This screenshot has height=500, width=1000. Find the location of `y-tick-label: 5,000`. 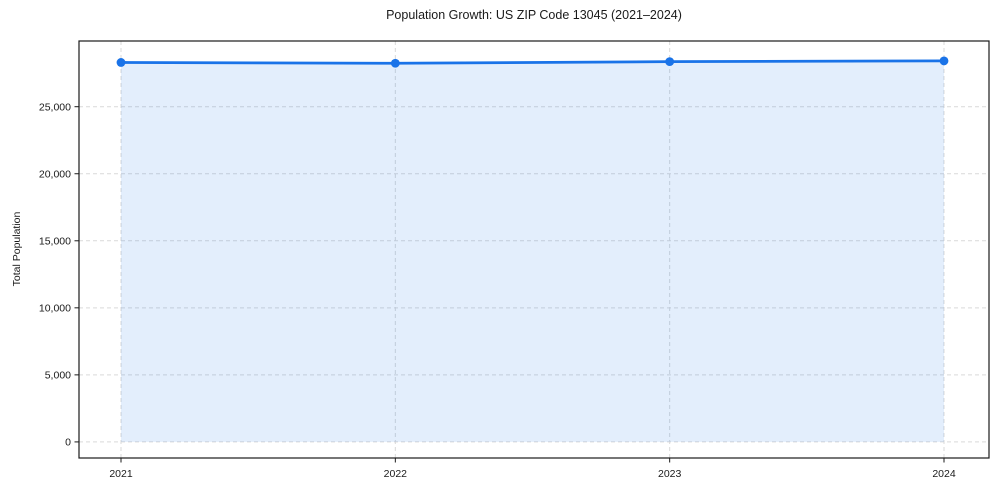

y-tick-label: 5,000 is located at coordinates (58, 375).